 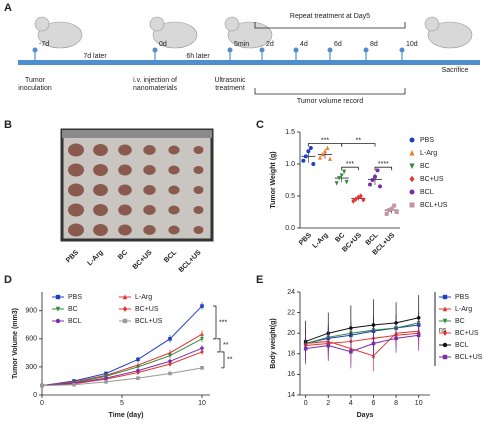 What do you see at coordinates (155, 80) in the screenshot?
I see `timeline-event: i.v. injection of` at bounding box center [155, 80].